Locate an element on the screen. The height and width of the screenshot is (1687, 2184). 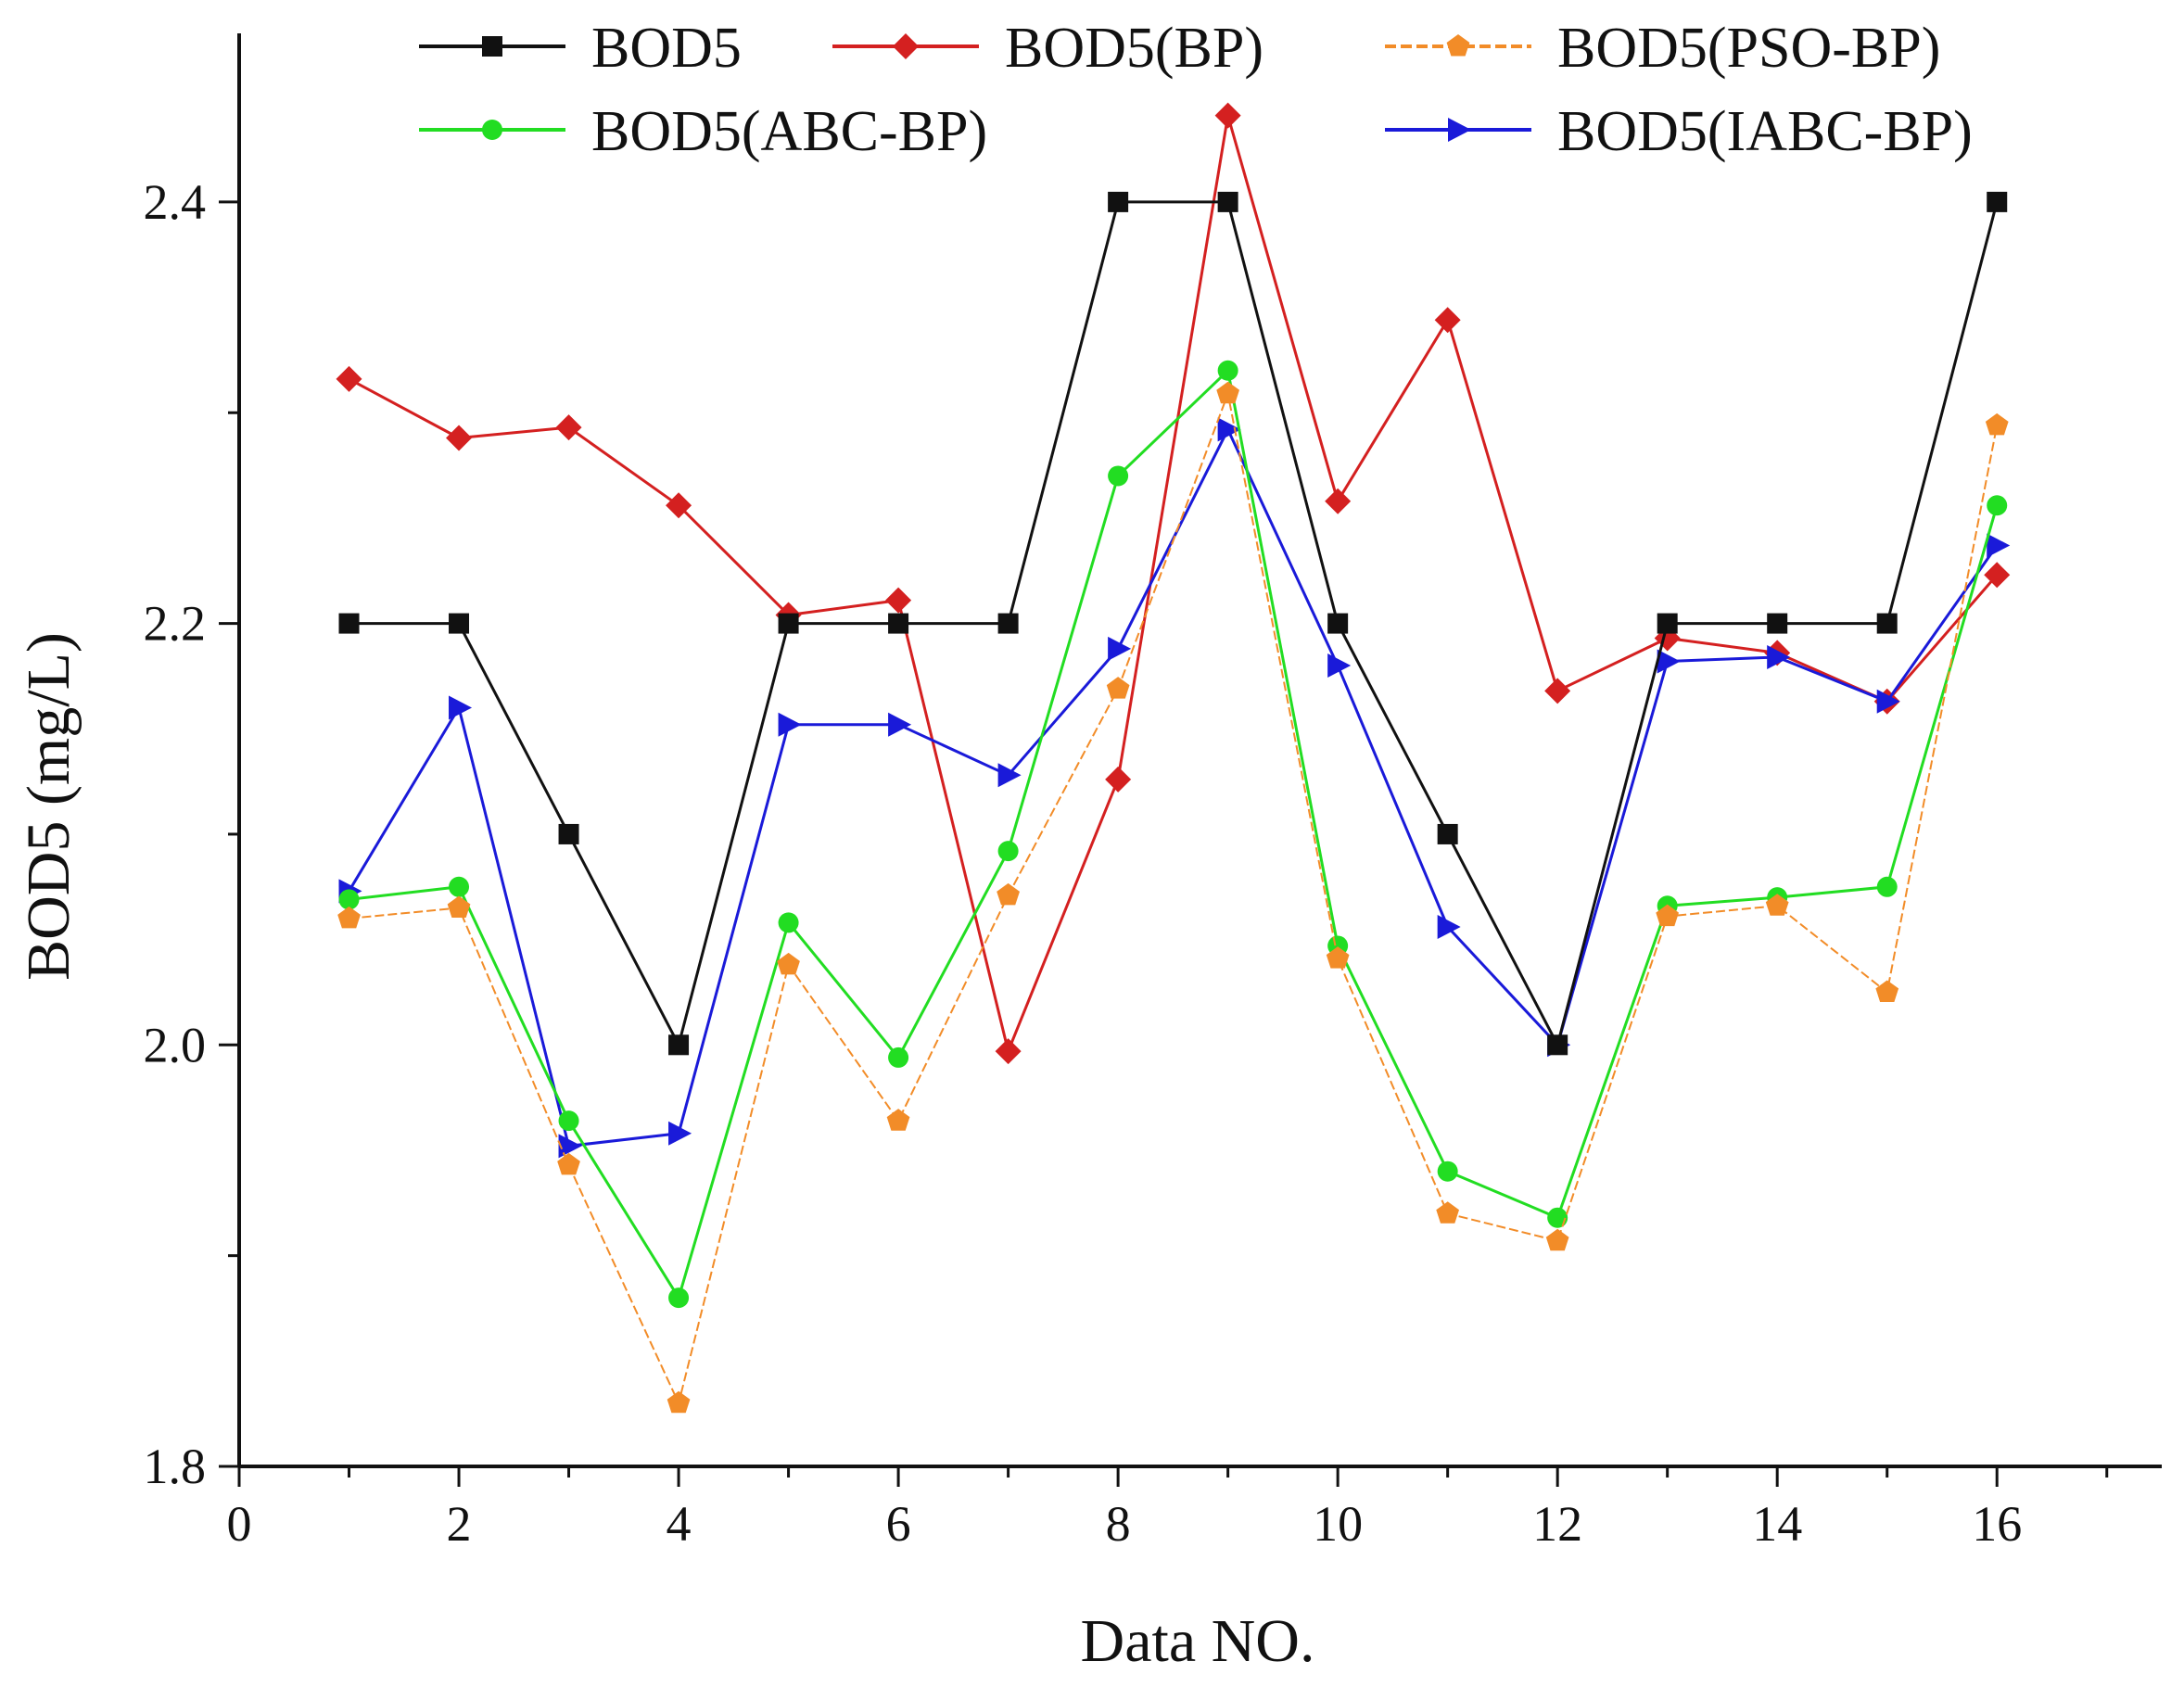
y-axis-label: BOD5 (mg/L) is located at coordinates (49, 806).